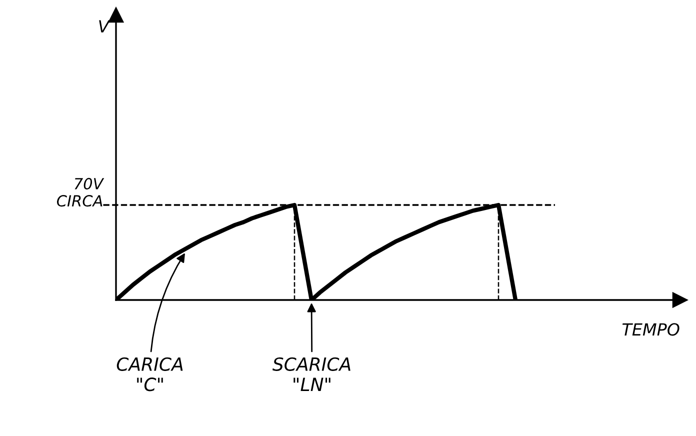  Describe the element at coordinates (651, 329) in the screenshot. I see `x-axis-title: TEMPO` at that location.